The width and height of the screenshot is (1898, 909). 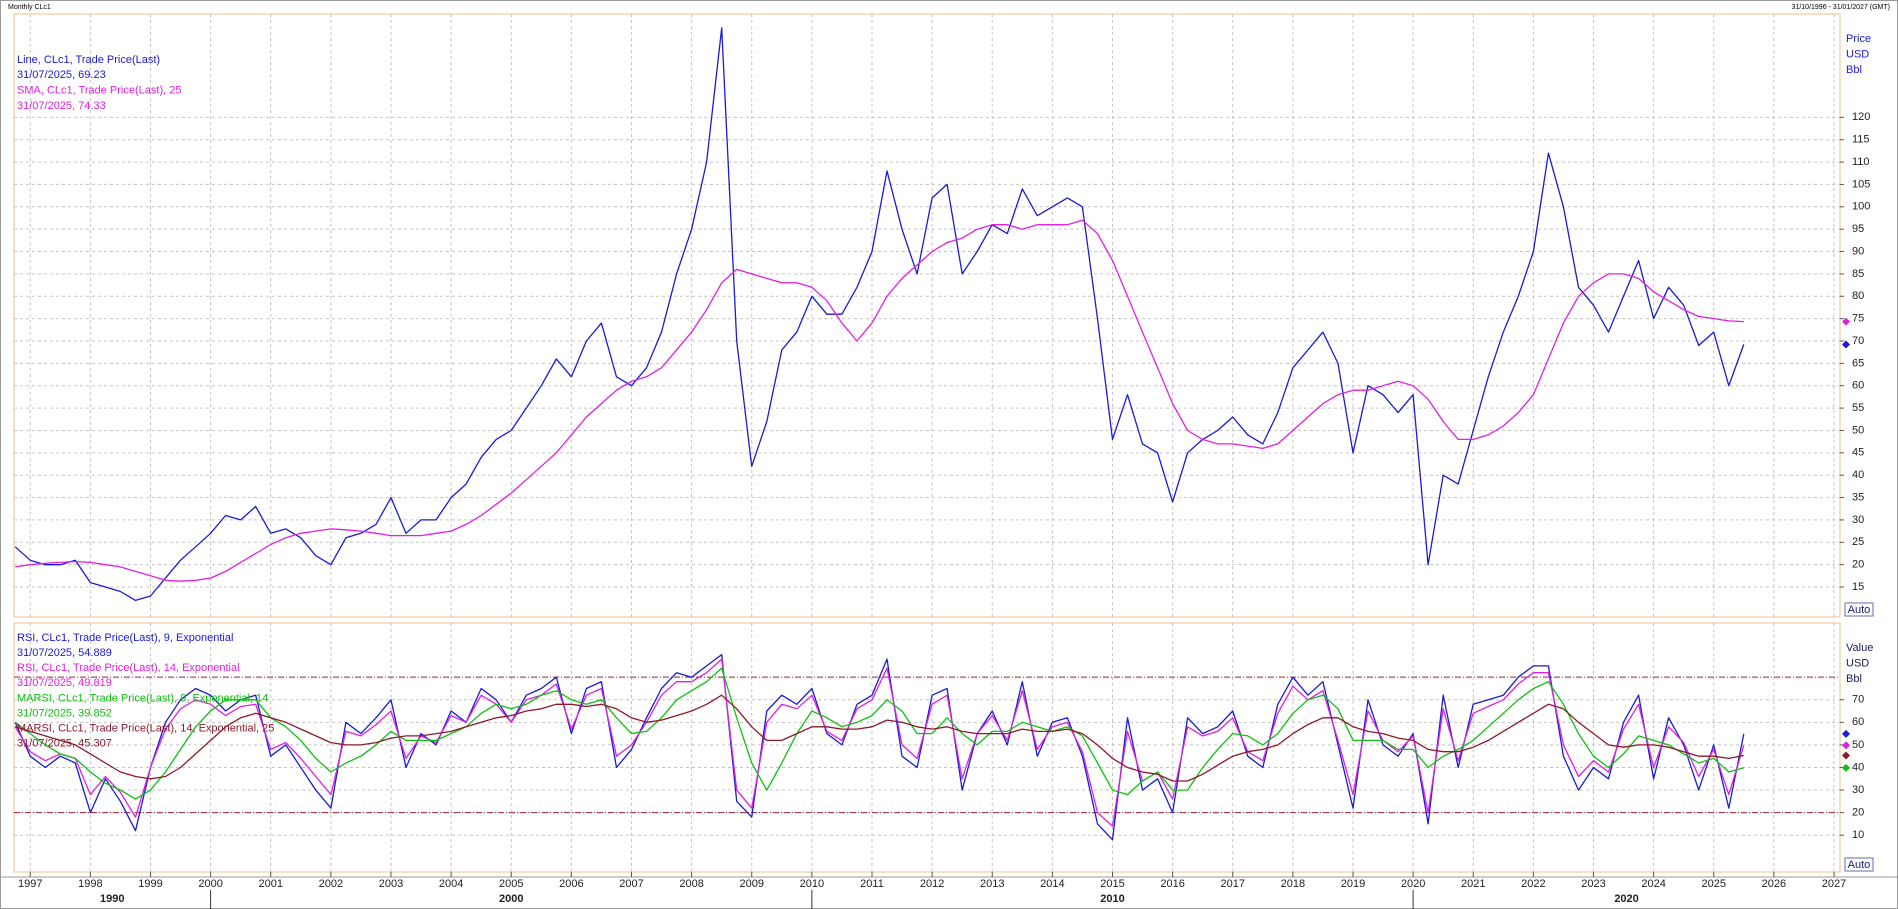 I want to click on legend-label: SMA, CLc1, Trade Price(Last), 25, so click(x=99, y=91).